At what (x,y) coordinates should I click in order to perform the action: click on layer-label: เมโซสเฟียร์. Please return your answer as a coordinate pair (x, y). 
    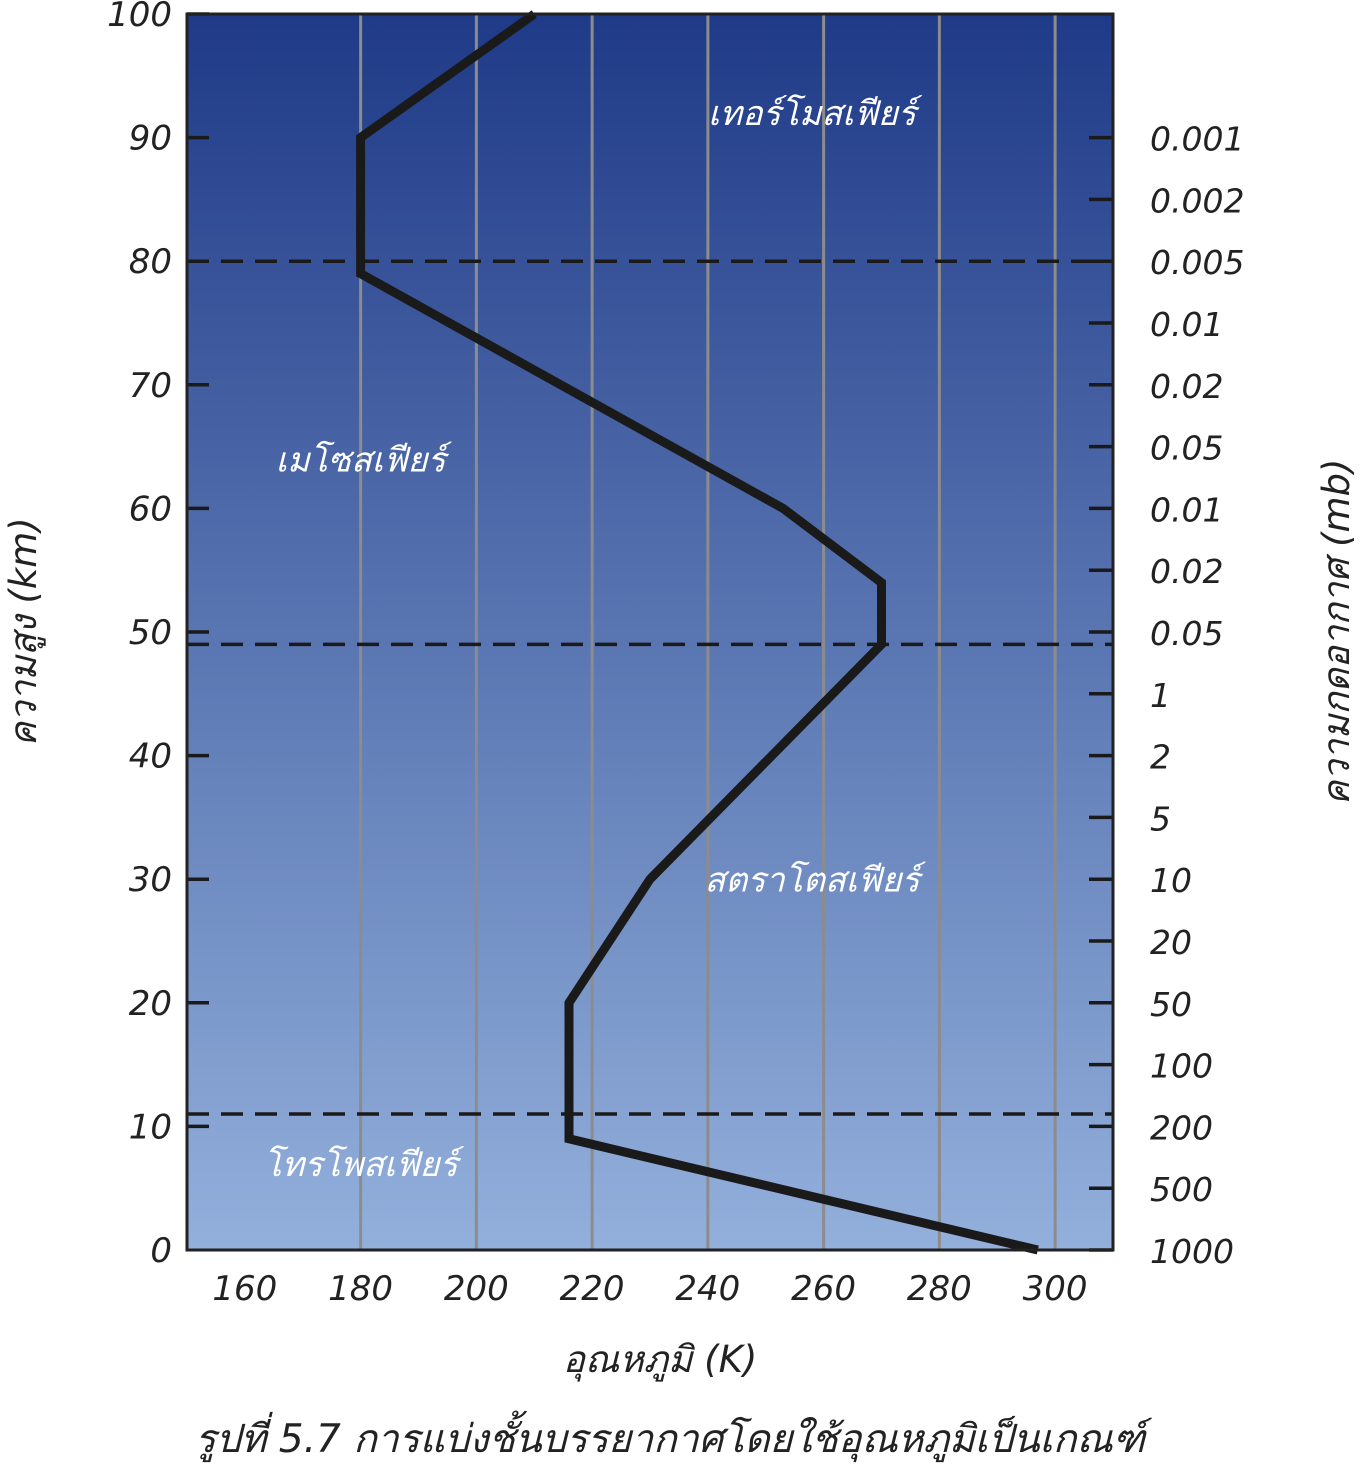
    Looking at the image, I should click on (364, 460).